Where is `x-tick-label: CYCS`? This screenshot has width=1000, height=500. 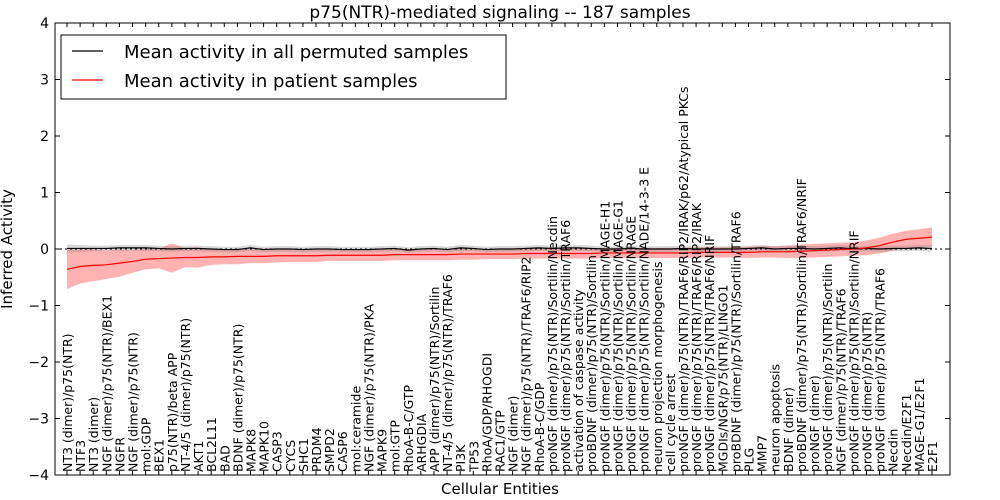
x-tick-label: CYCS is located at coordinates (290, 456).